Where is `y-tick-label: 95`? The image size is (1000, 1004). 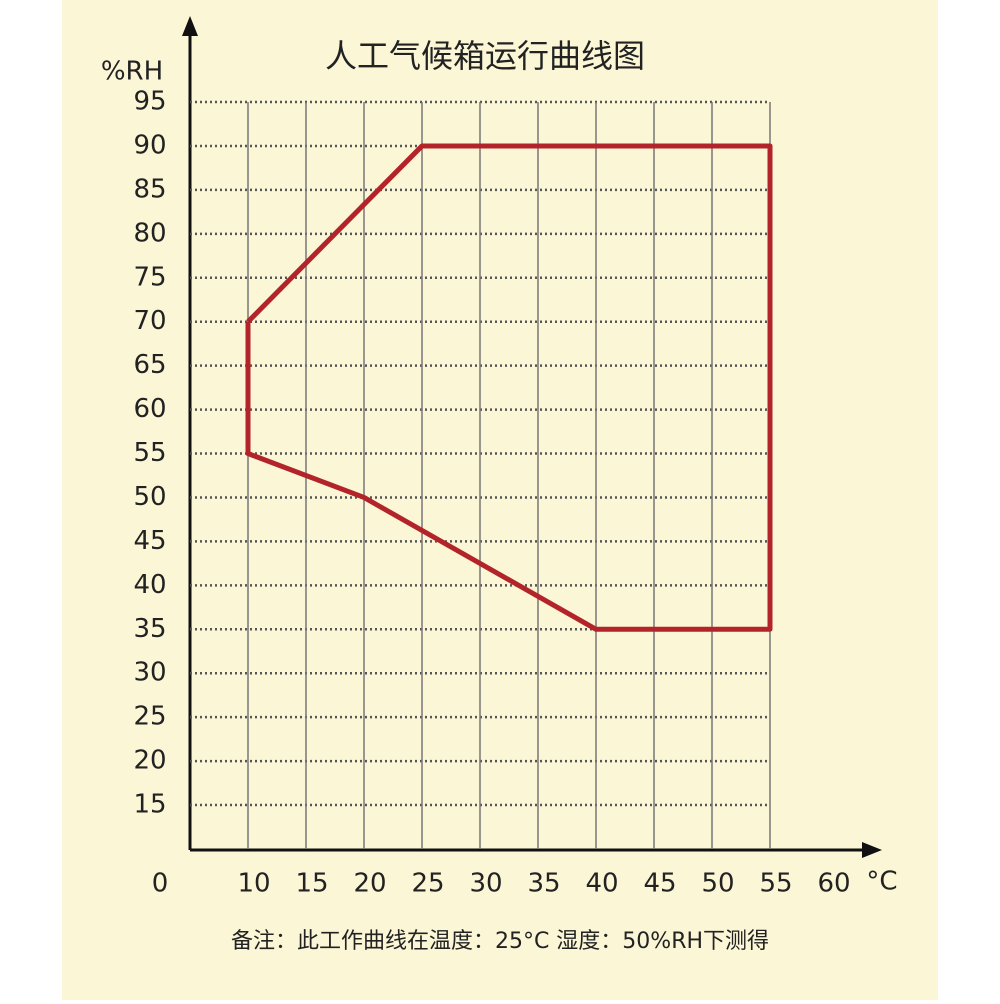 y-tick-label: 95 is located at coordinates (149, 102).